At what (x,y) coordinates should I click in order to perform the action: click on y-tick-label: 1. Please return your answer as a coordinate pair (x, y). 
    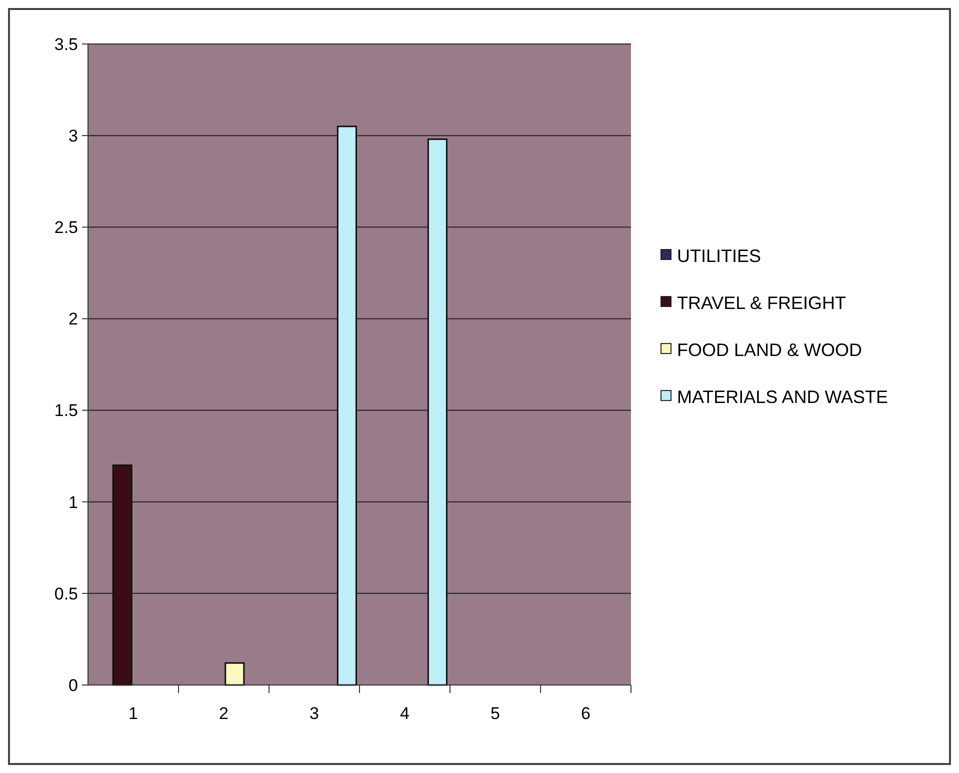
    Looking at the image, I should click on (73, 502).